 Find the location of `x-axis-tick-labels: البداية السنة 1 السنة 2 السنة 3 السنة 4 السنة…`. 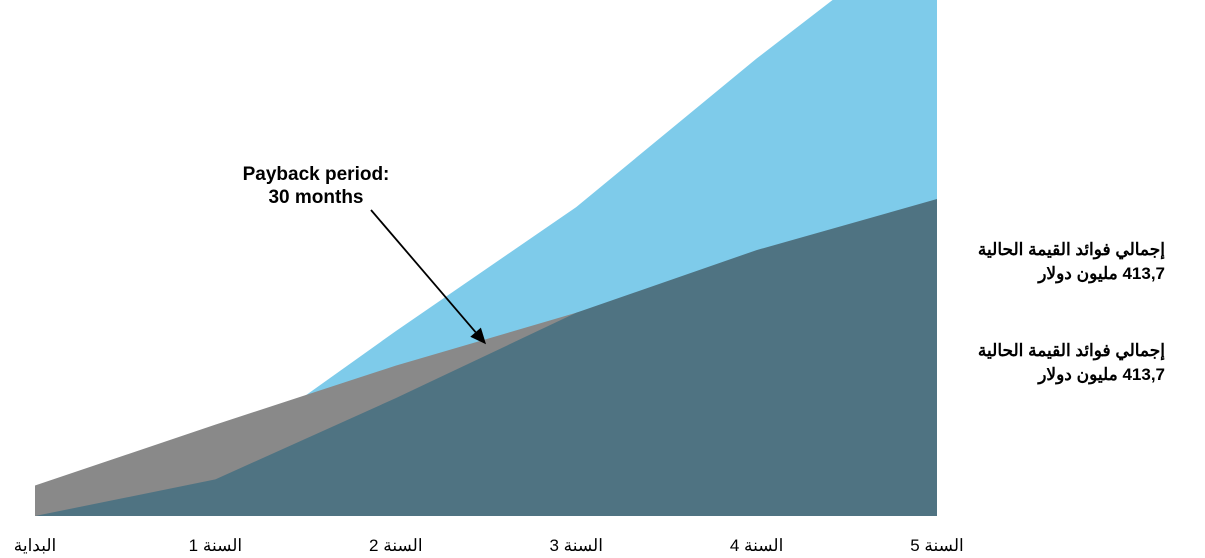

x-axis-tick-labels: البداية السنة 1 السنة 2 السنة 3 السنة 4 السنة… is located at coordinates (489, 545).